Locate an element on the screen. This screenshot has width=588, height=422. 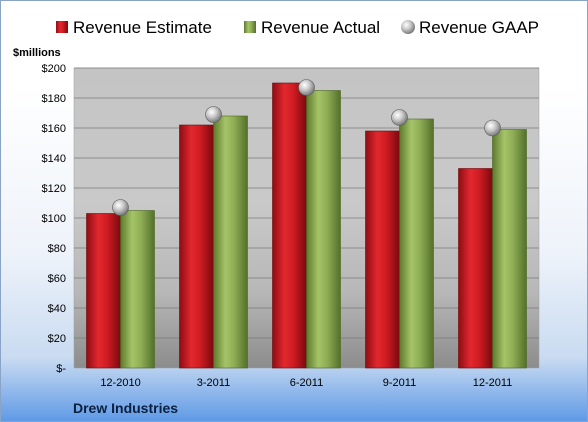
legend-marker-revenue-gaap is located at coordinates (408, 27).